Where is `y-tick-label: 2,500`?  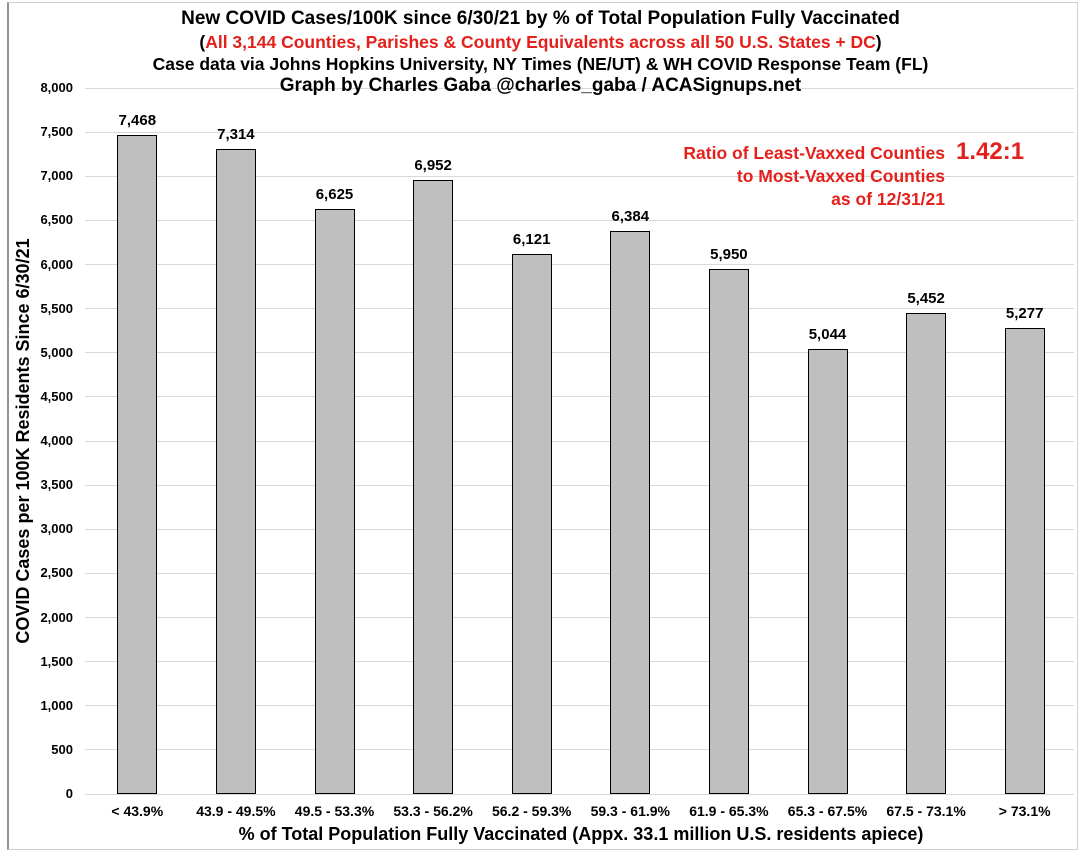 y-tick-label: 2,500 is located at coordinates (56, 573).